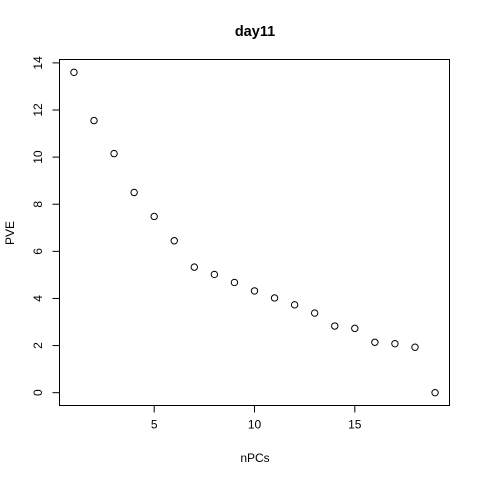  Describe the element at coordinates (38, 298) in the screenshot. I see `y-tick-label: 4` at that location.